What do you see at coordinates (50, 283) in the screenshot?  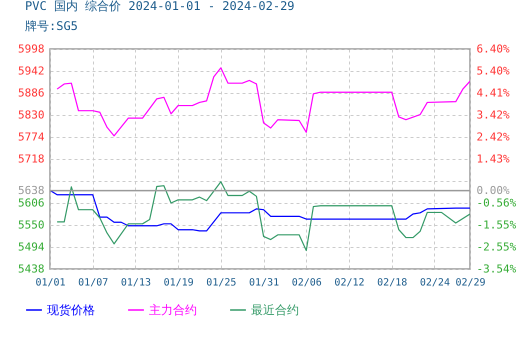 I see `x-tick-label: 01/01` at bounding box center [50, 283].